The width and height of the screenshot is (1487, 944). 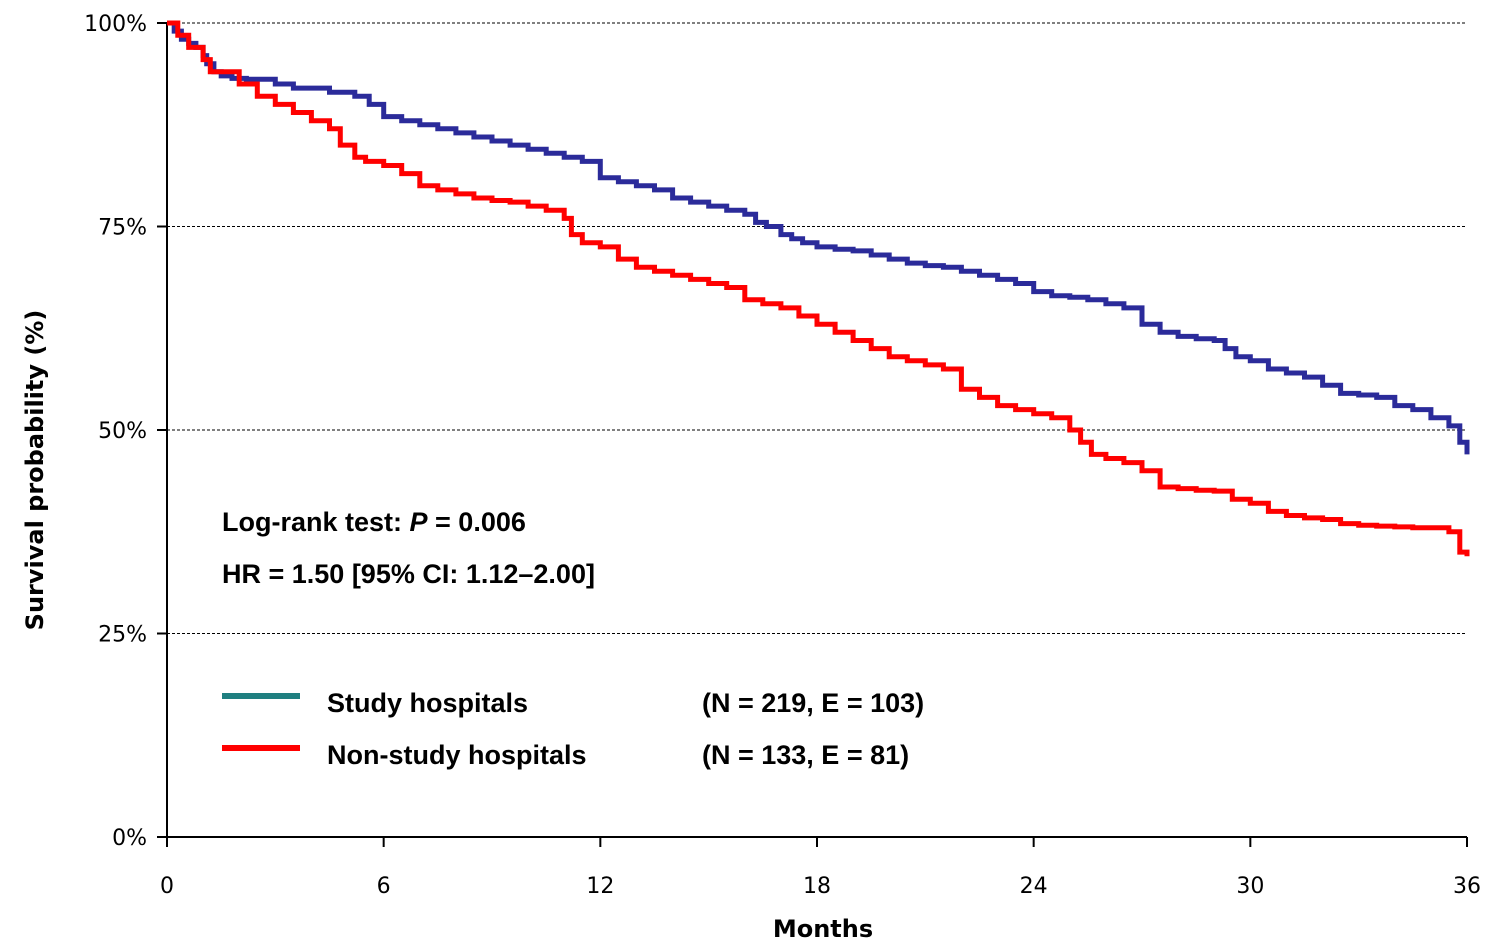 What do you see at coordinates (408, 574) in the screenshot?
I see `hazard-ratio-annotation: HR = 1.50 [95% CI: 1.12–2.00]` at bounding box center [408, 574].